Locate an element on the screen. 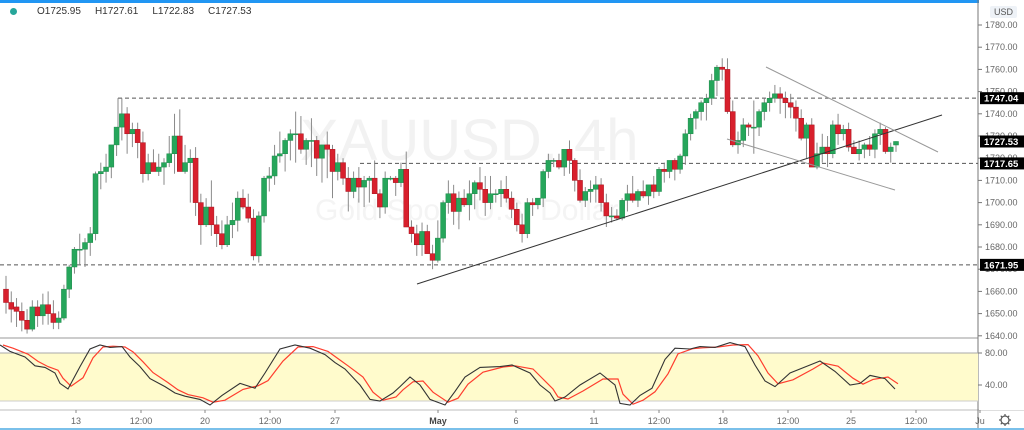 Image resolution: width=1024 pixels, height=430 pixels. stoch-tick-label: 80.00 is located at coordinates (996, 353).